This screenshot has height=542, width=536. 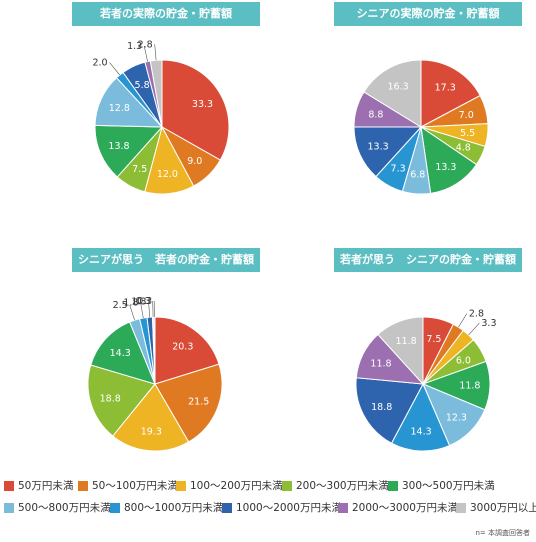 What do you see at coordinates (488, 323) in the screenshot?
I see `pie4-label-2: 3.3` at bounding box center [488, 323].